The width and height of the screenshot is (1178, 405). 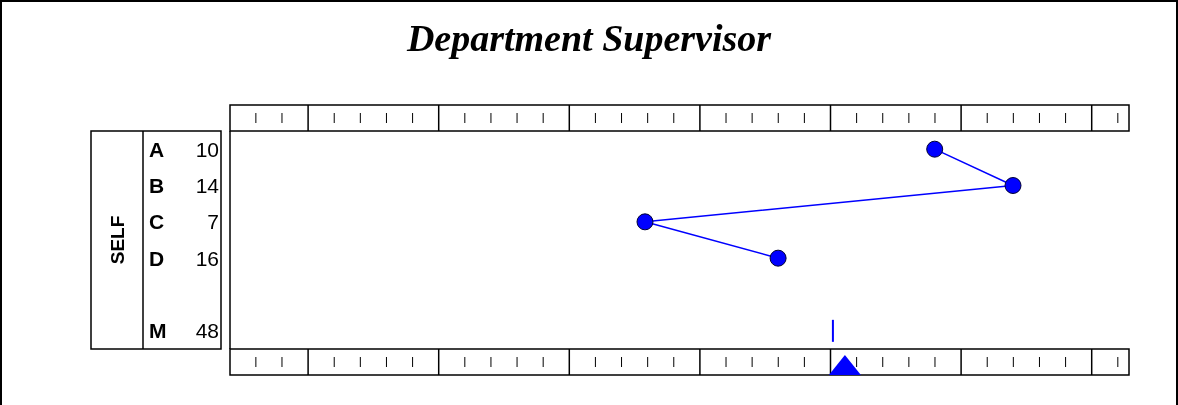 What do you see at coordinates (207, 258) in the screenshot?
I see `text: 16` at bounding box center [207, 258].